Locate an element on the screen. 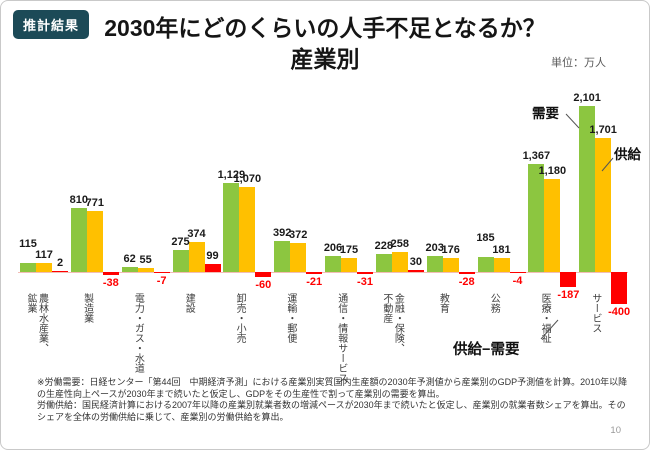 The image size is (650, 450). value-label-demand: 810 is located at coordinates (78, 200).